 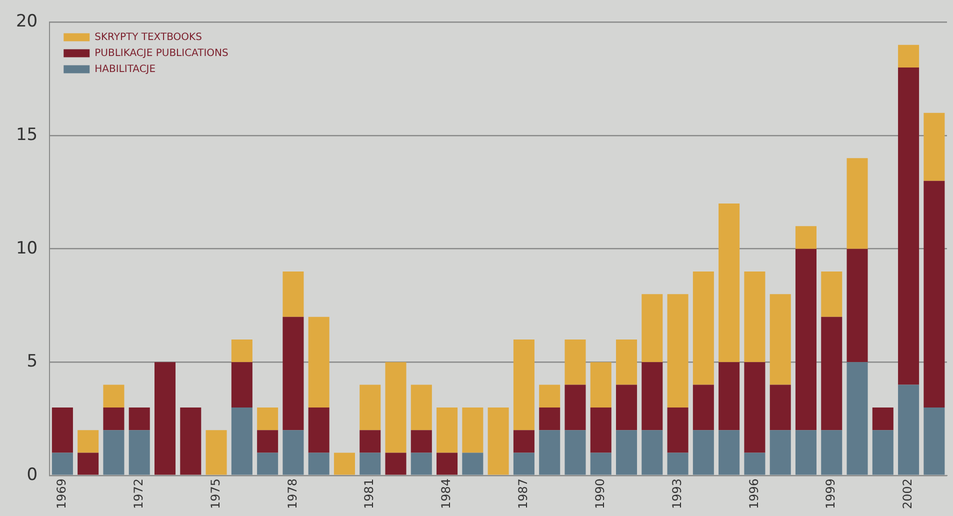 I want to click on x-tick-label: 1975, so click(x=215, y=494).